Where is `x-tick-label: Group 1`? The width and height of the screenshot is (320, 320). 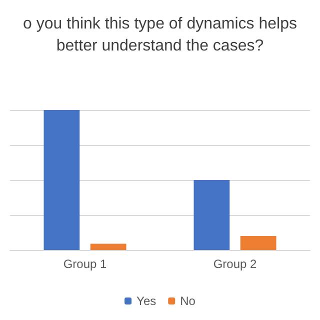
x-tick-label: Group 1 is located at coordinates (85, 264).